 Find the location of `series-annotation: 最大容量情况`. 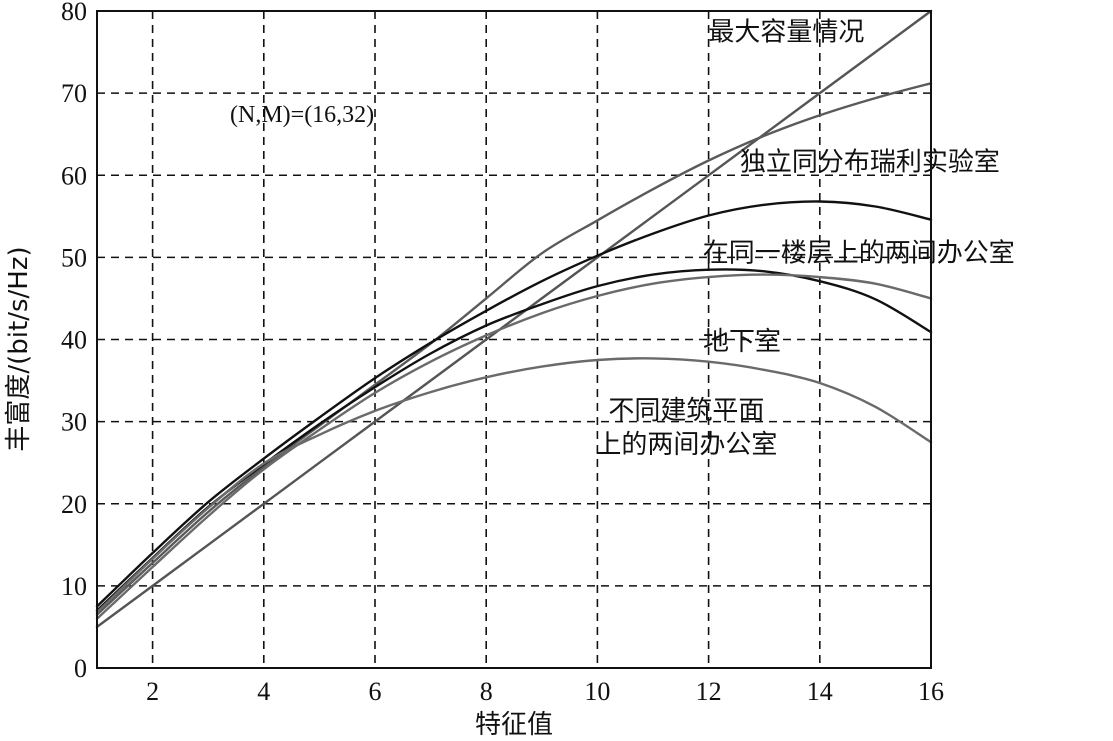

series-annotation: 最大容量情况 is located at coordinates (786, 33).